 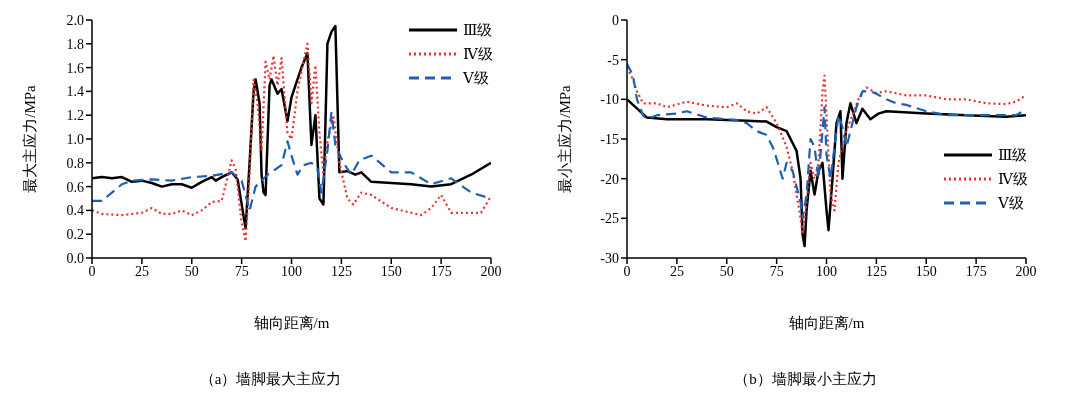 I want to click on y-tick-label: 1.8, so click(x=75, y=44).